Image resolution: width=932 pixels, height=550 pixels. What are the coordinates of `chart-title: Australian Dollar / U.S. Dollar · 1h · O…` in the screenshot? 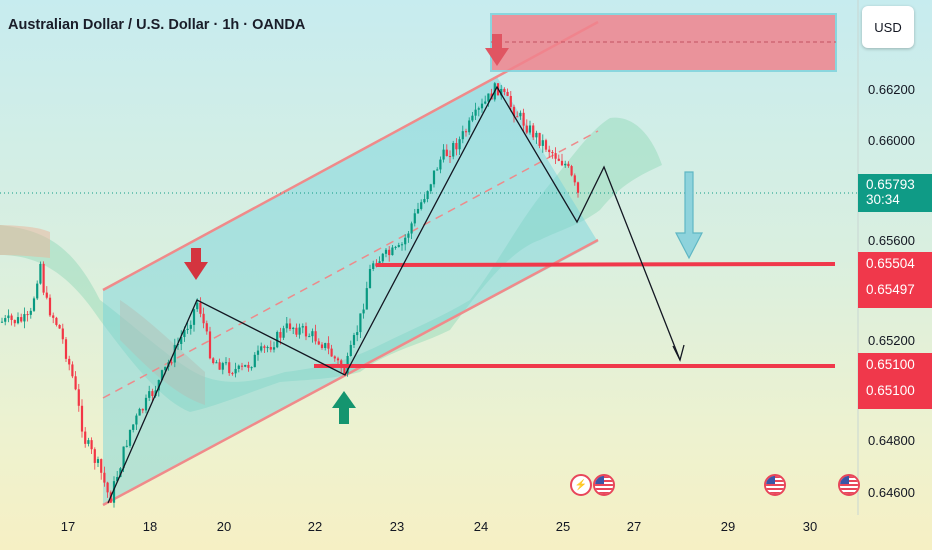 It's located at (157, 25).